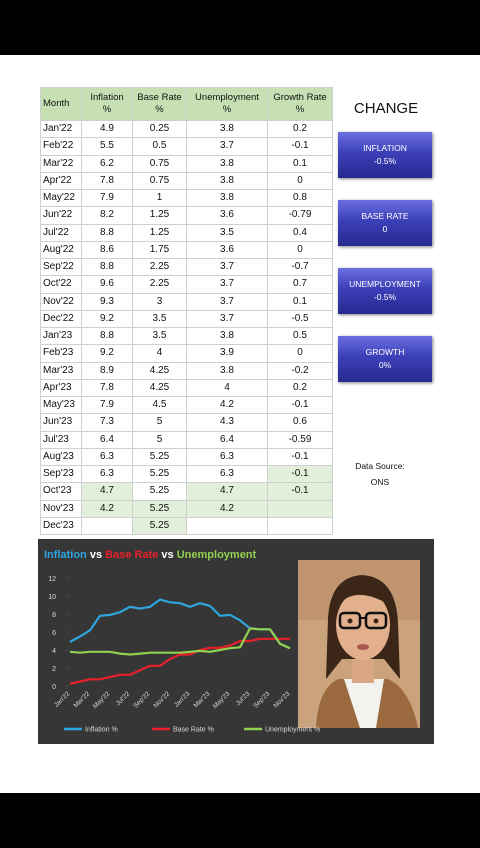 The height and width of the screenshot is (848, 480). Describe the element at coordinates (107, 406) in the screenshot. I see `value-cell: 7.9` at that location.